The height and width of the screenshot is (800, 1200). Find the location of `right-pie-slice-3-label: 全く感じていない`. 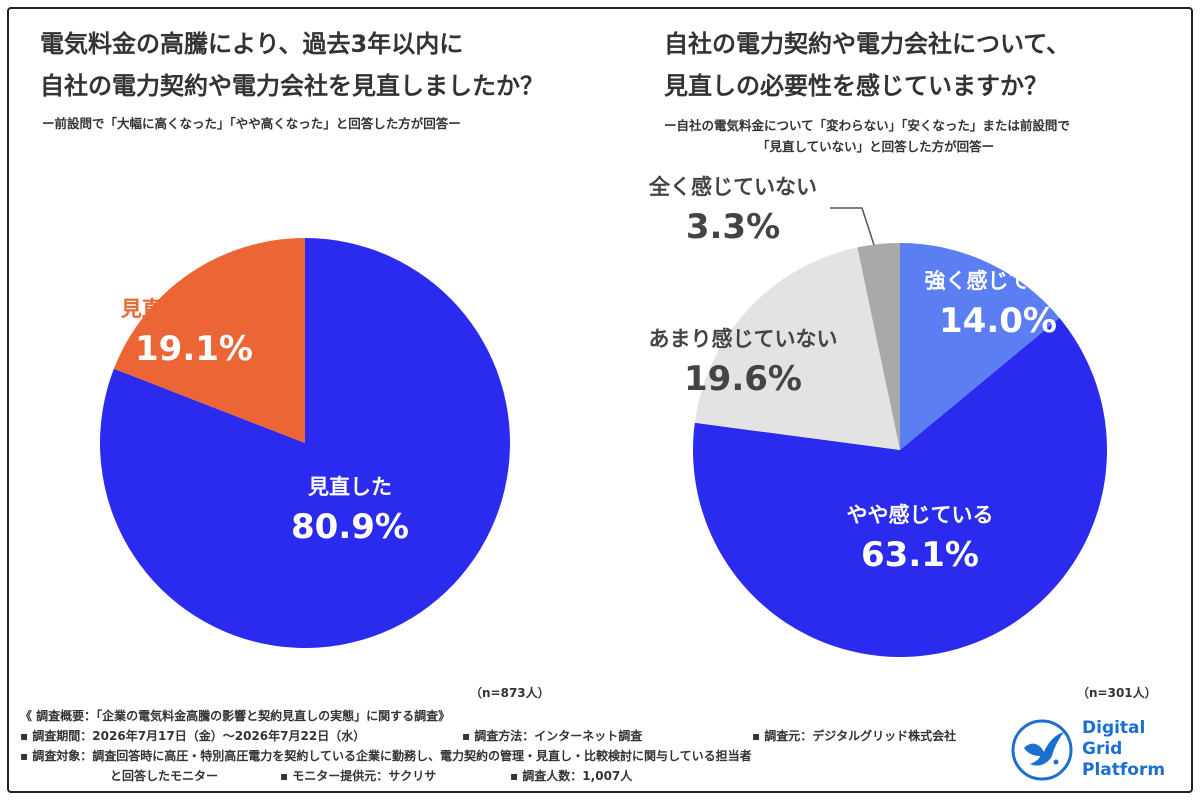

right-pie-slice-3-label: 全く感じていない is located at coordinates (732, 187).